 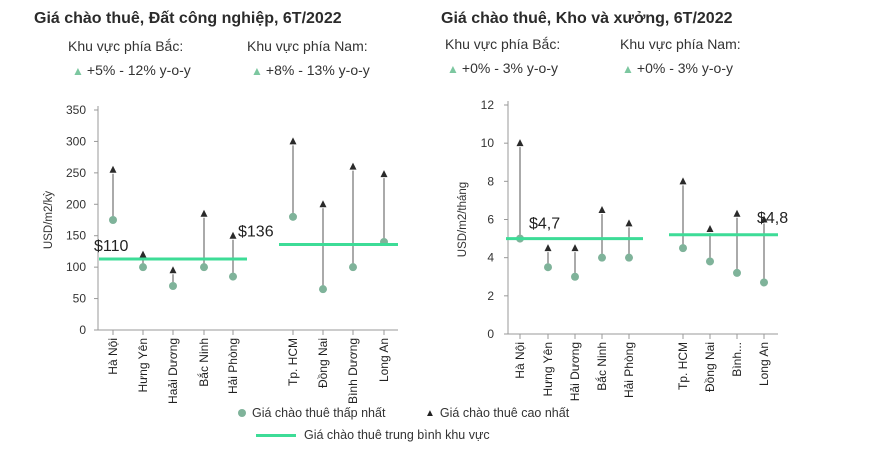 I want to click on y-tick-label: 10, so click(x=488, y=143).